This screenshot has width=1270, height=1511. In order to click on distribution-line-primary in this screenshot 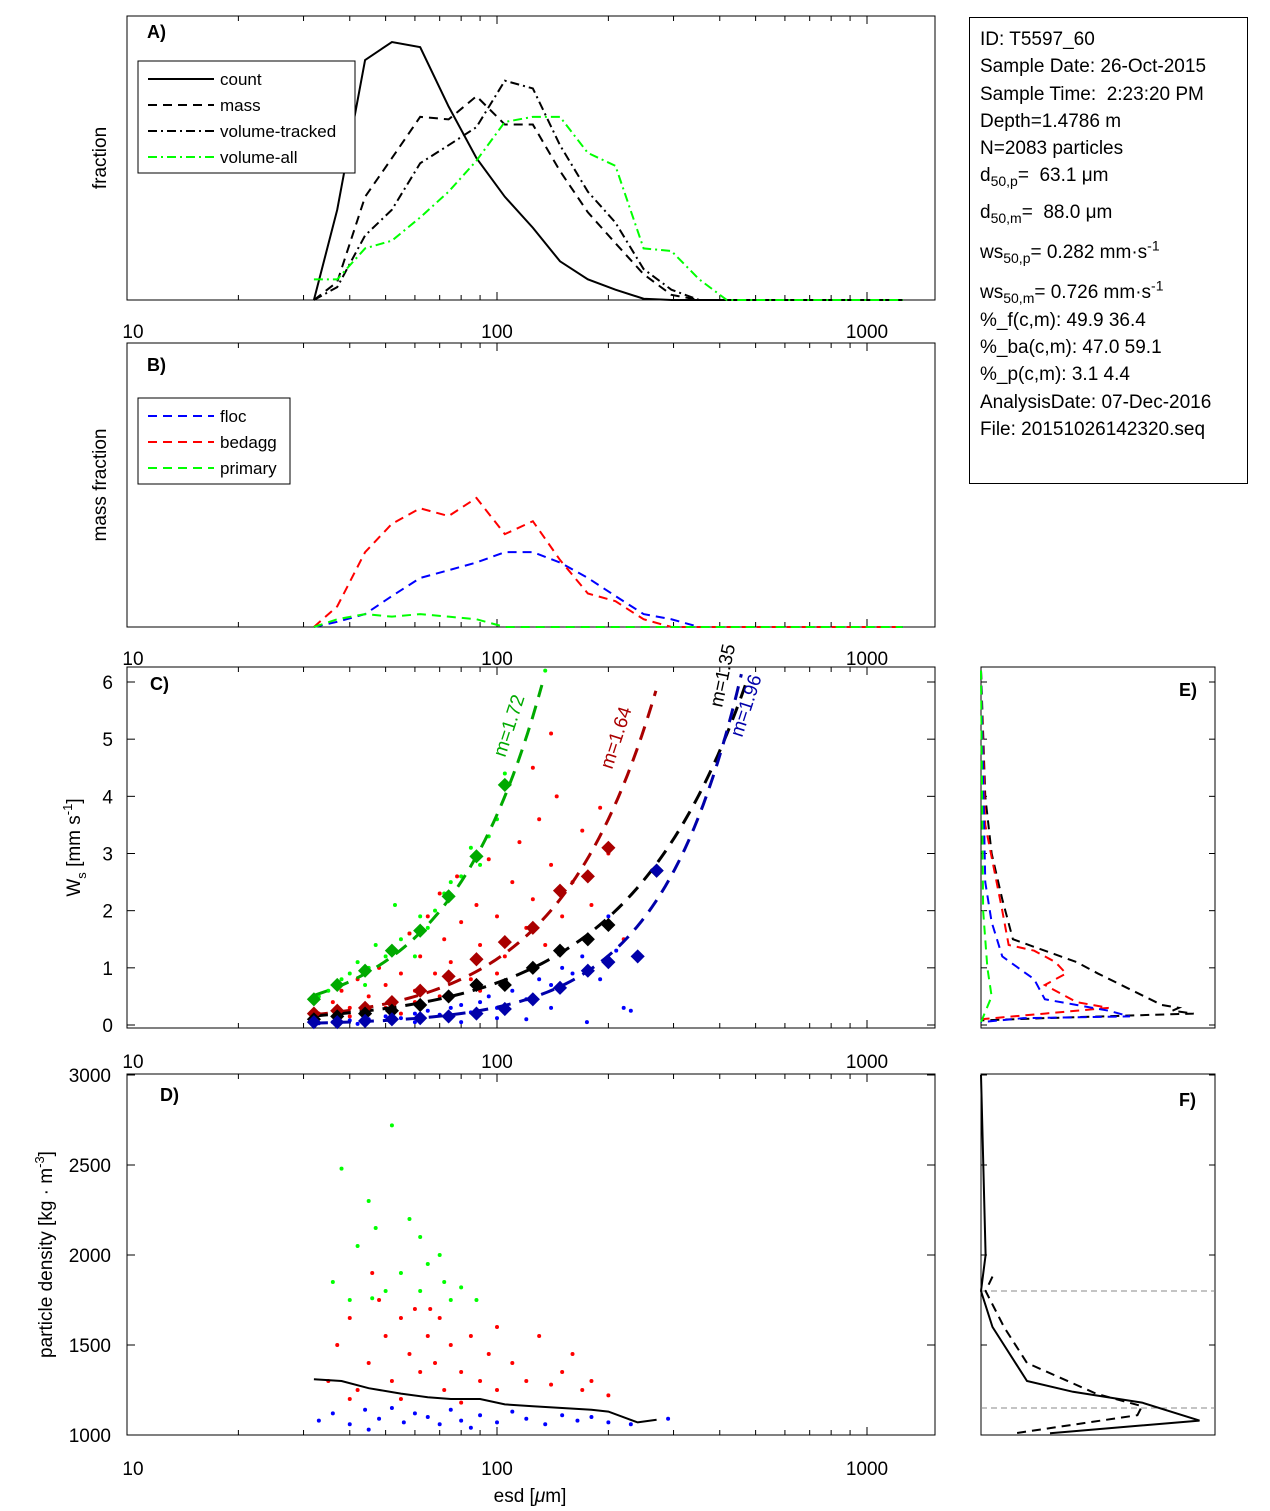, I will do `click(986, 846)`.